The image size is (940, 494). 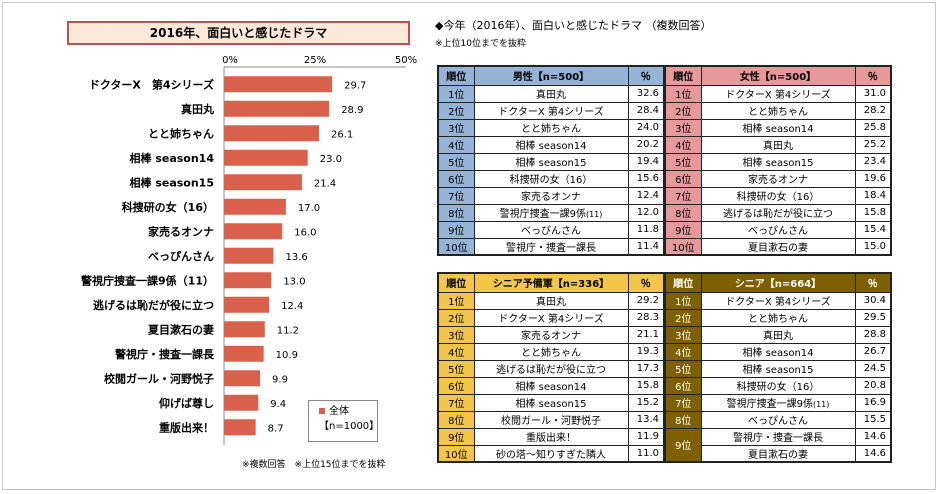 I want to click on percent-cell: 12.4, so click(x=646, y=195).